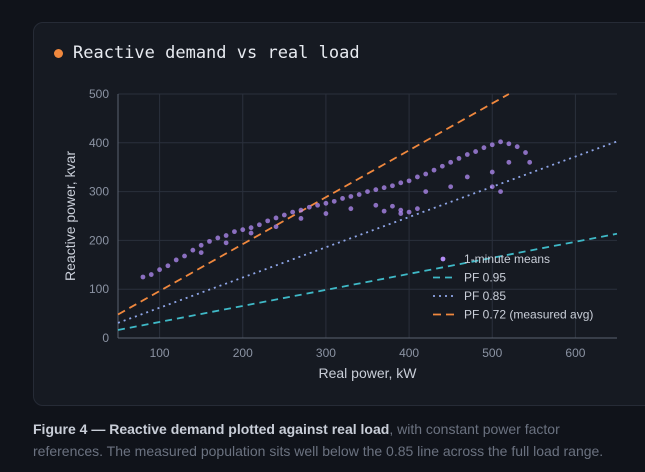 Image resolution: width=645 pixels, height=472 pixels. What do you see at coordinates (99, 143) in the screenshot?
I see `y-tick-label: 400` at bounding box center [99, 143].